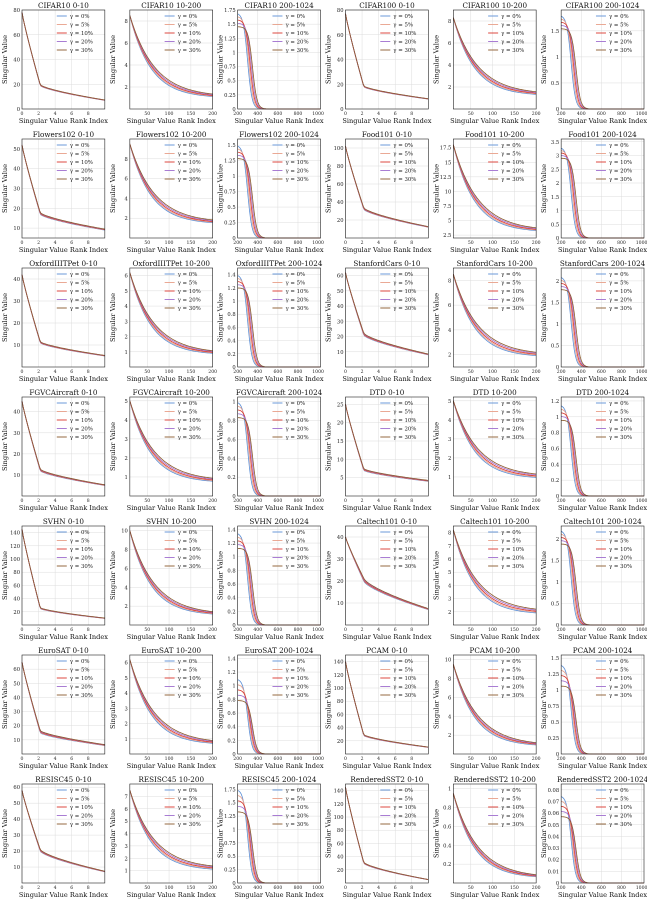 The width and height of the screenshot is (647, 910). I want to click on subplot-title: CIFAR10 0-10, so click(63, 5).